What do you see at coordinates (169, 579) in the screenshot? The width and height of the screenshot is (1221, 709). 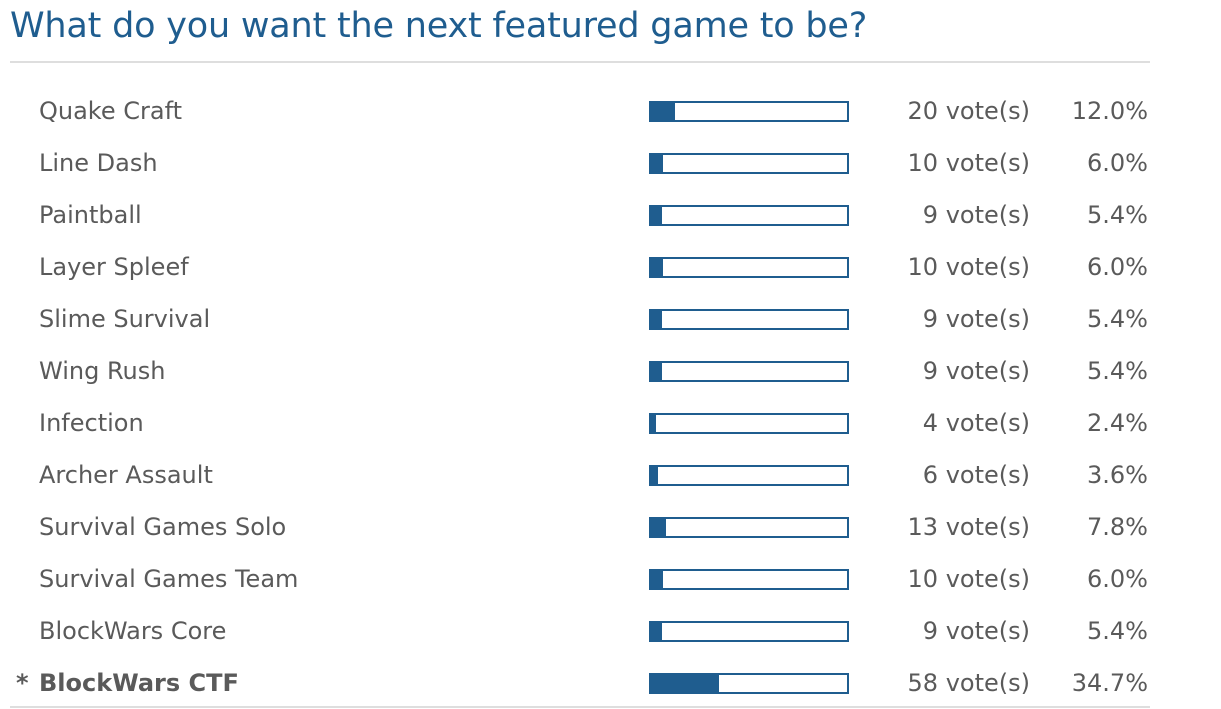 I see `poll-option-label: Survival Games Team` at bounding box center [169, 579].